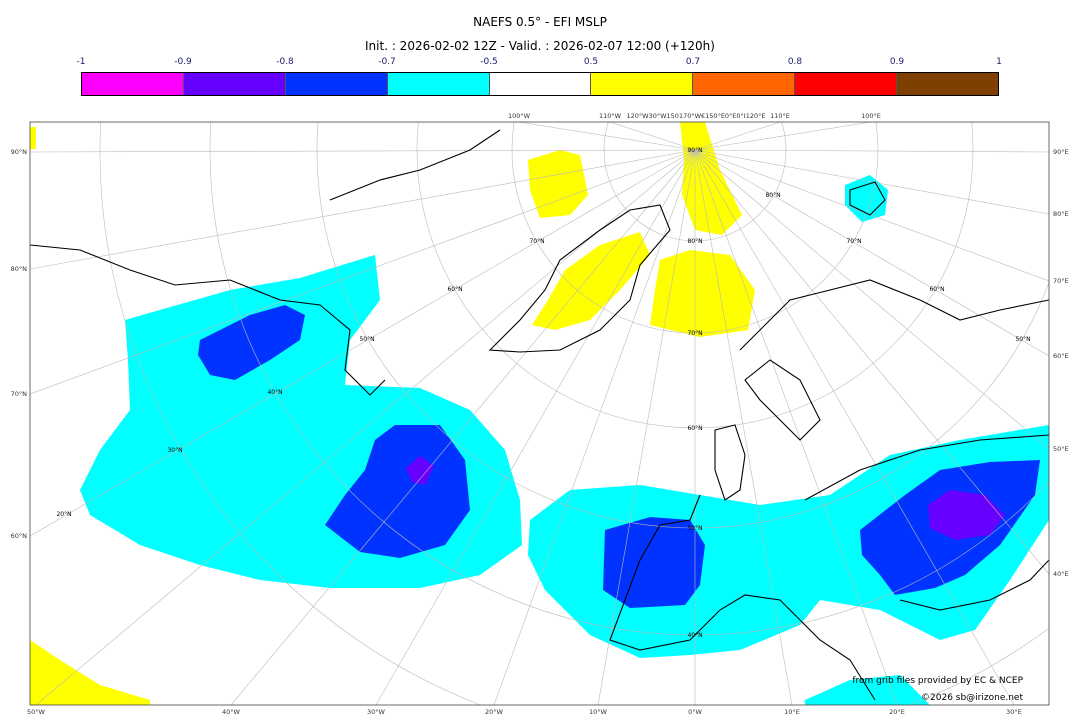 Image resolution: width=1080 pixels, height=718 pixels. Describe the element at coordinates (702, 293) in the screenshot. I see `efi-area-yellow-svalbard` at that location.